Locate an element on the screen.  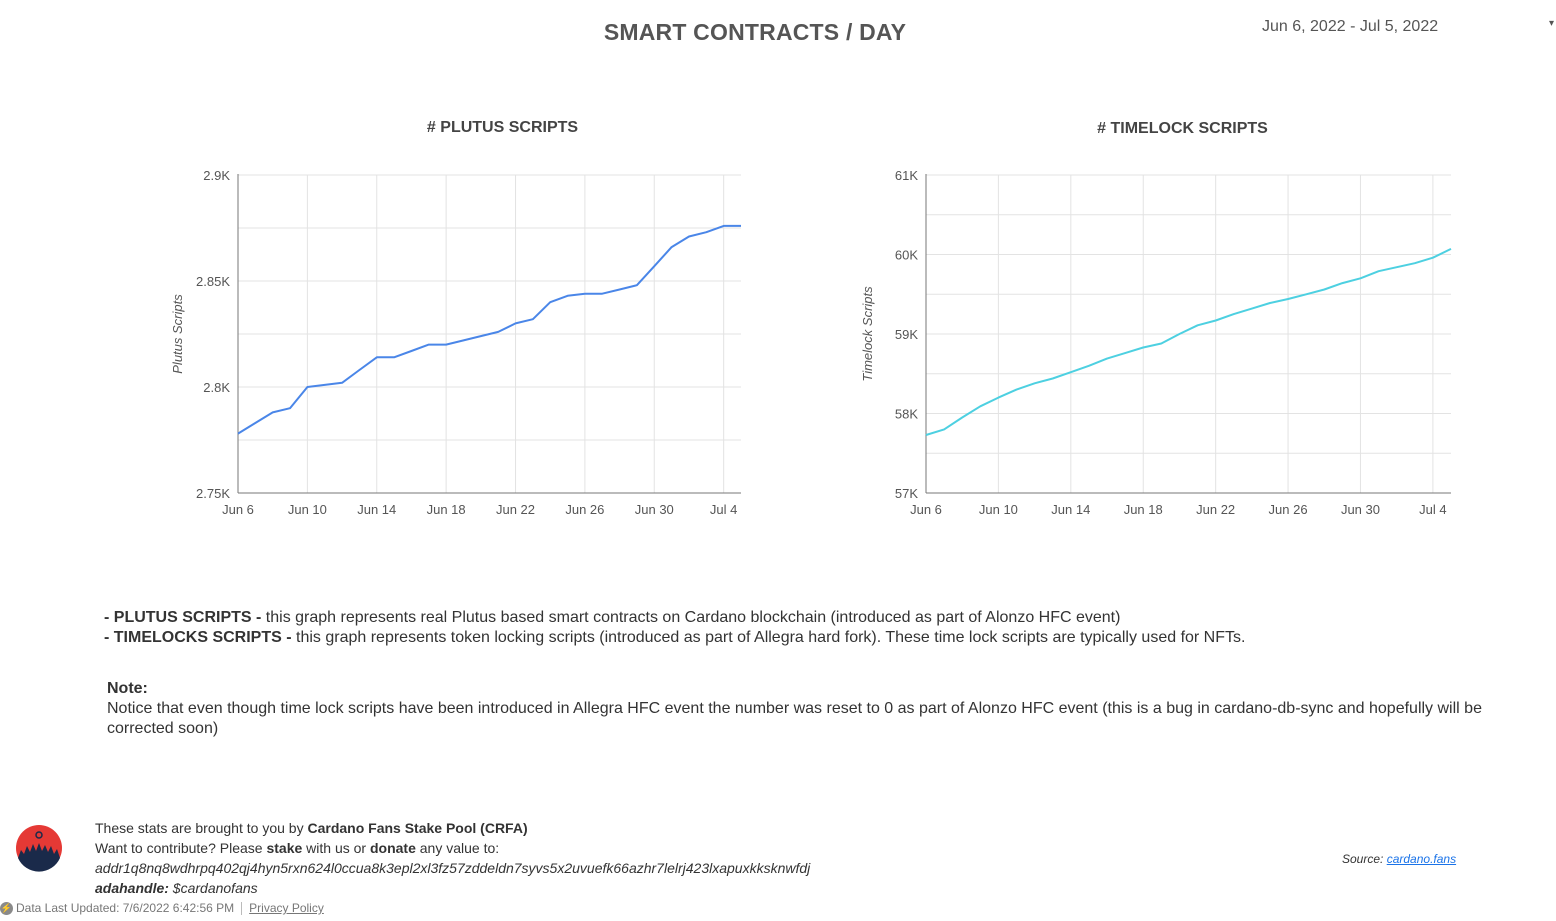
y-tick-label: 2.85K is located at coordinates (213, 281).